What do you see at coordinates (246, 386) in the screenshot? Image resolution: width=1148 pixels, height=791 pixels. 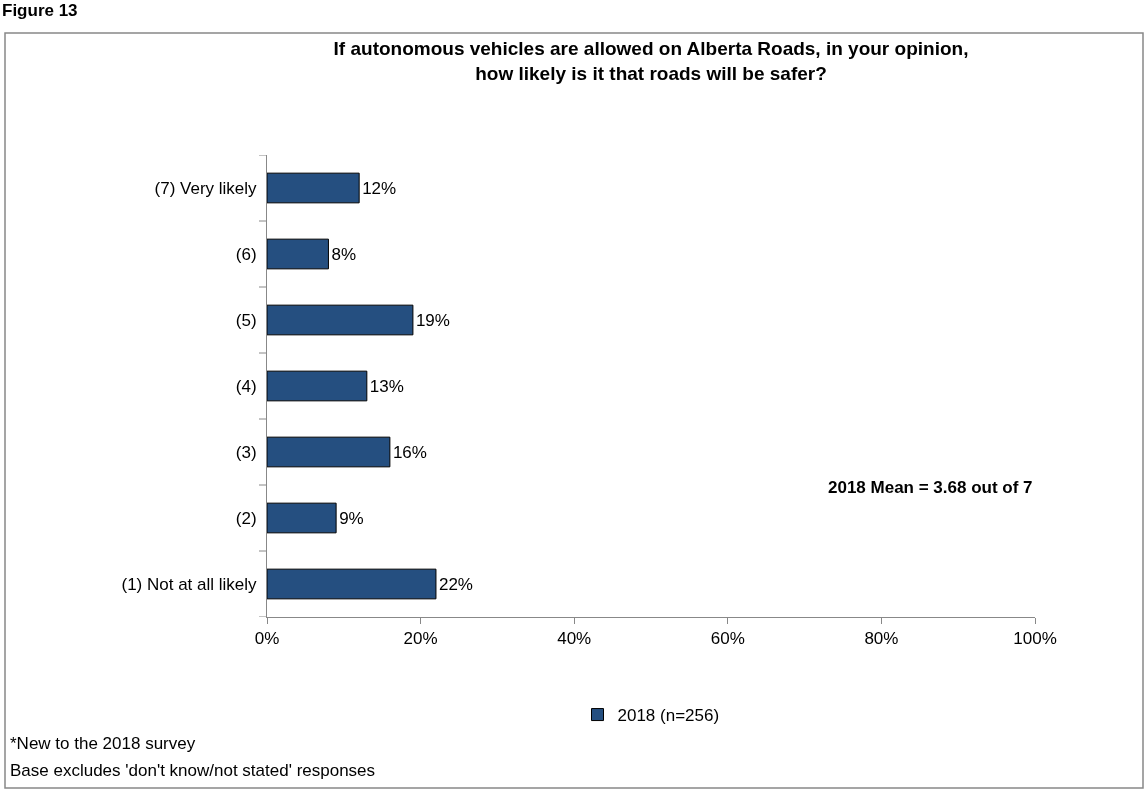 I see `y-tick-label: (4)` at bounding box center [246, 386].